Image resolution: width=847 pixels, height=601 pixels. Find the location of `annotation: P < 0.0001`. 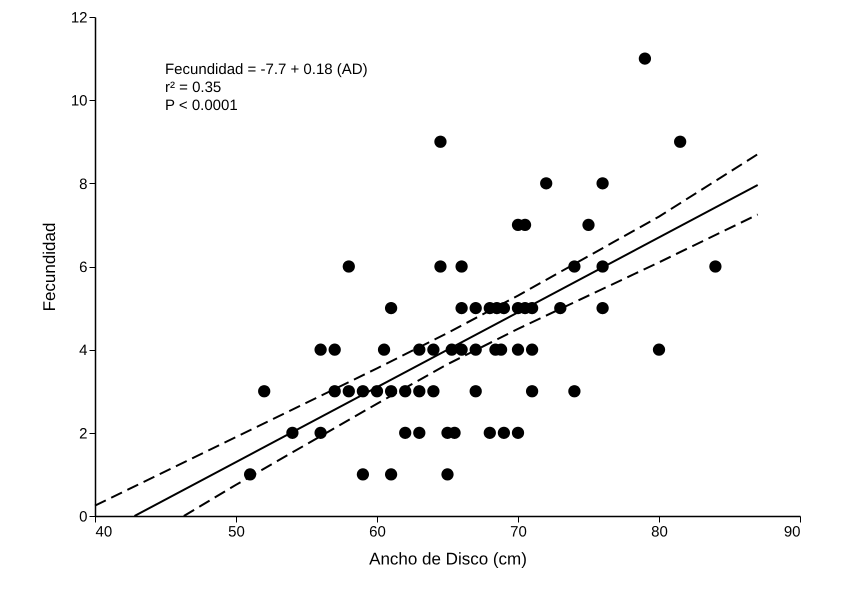

annotation: P < 0.0001 is located at coordinates (201, 105).